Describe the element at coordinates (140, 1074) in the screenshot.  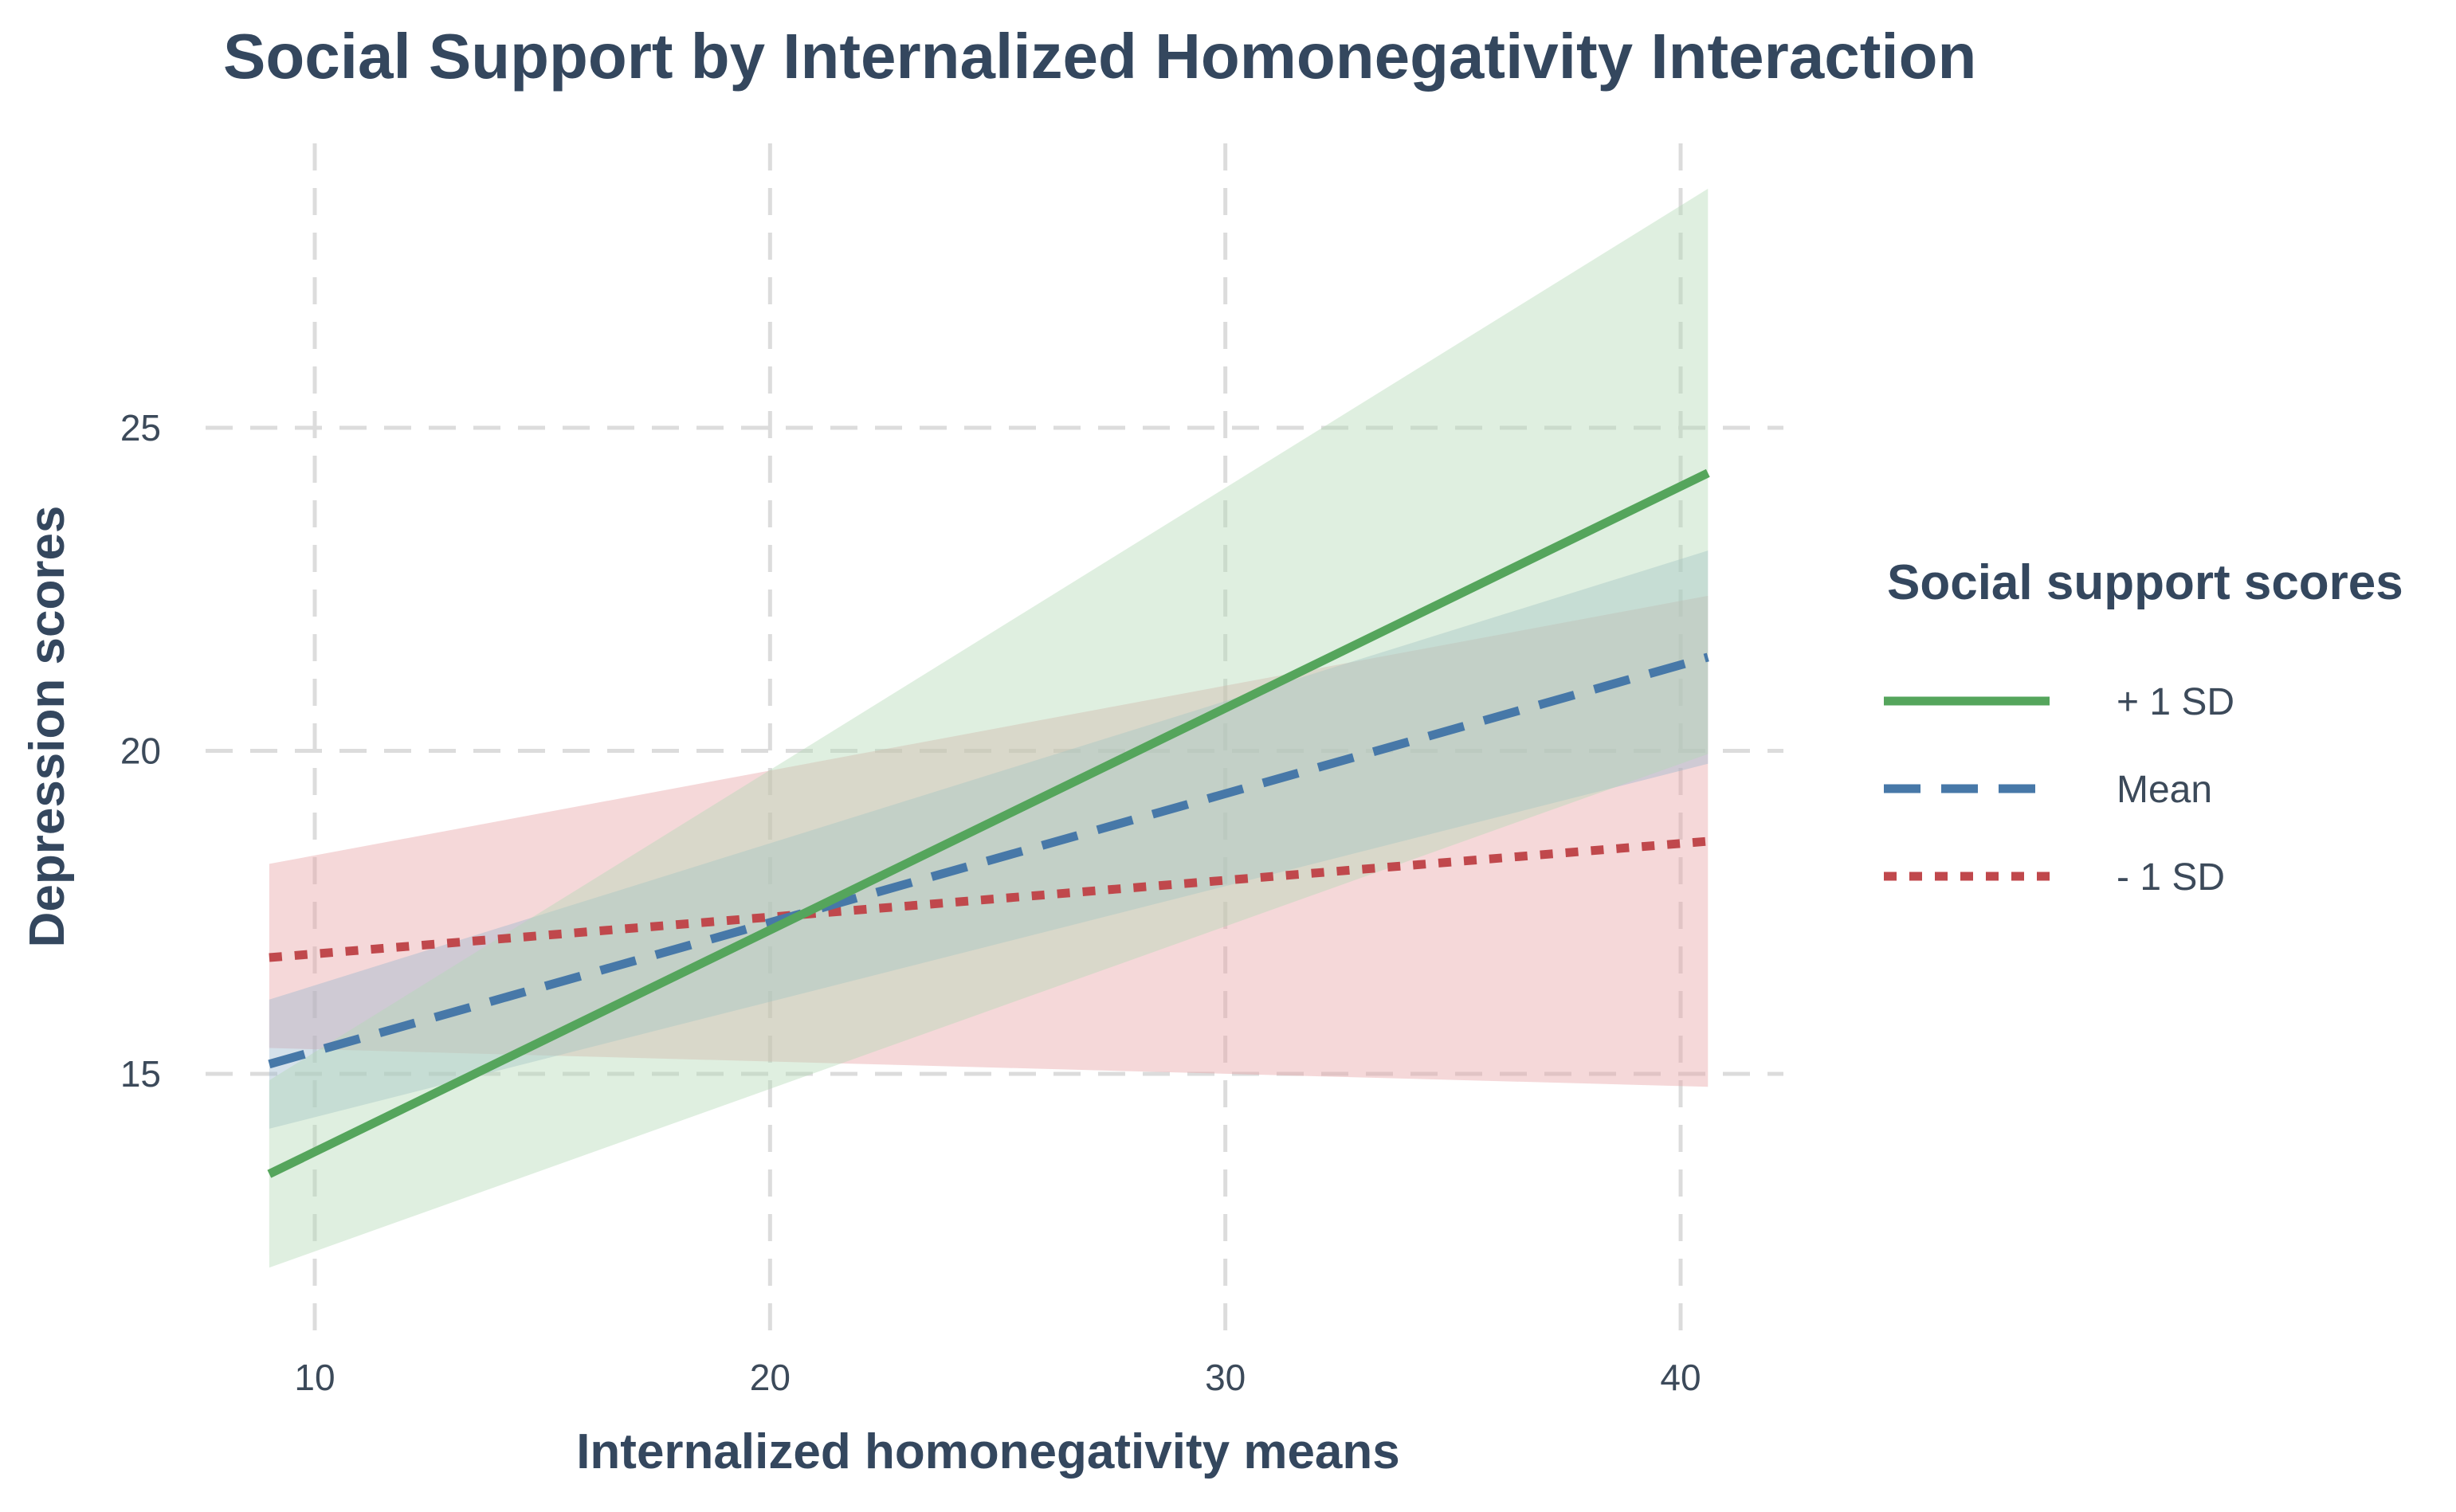
I see `y-tick-label: 15` at that location.